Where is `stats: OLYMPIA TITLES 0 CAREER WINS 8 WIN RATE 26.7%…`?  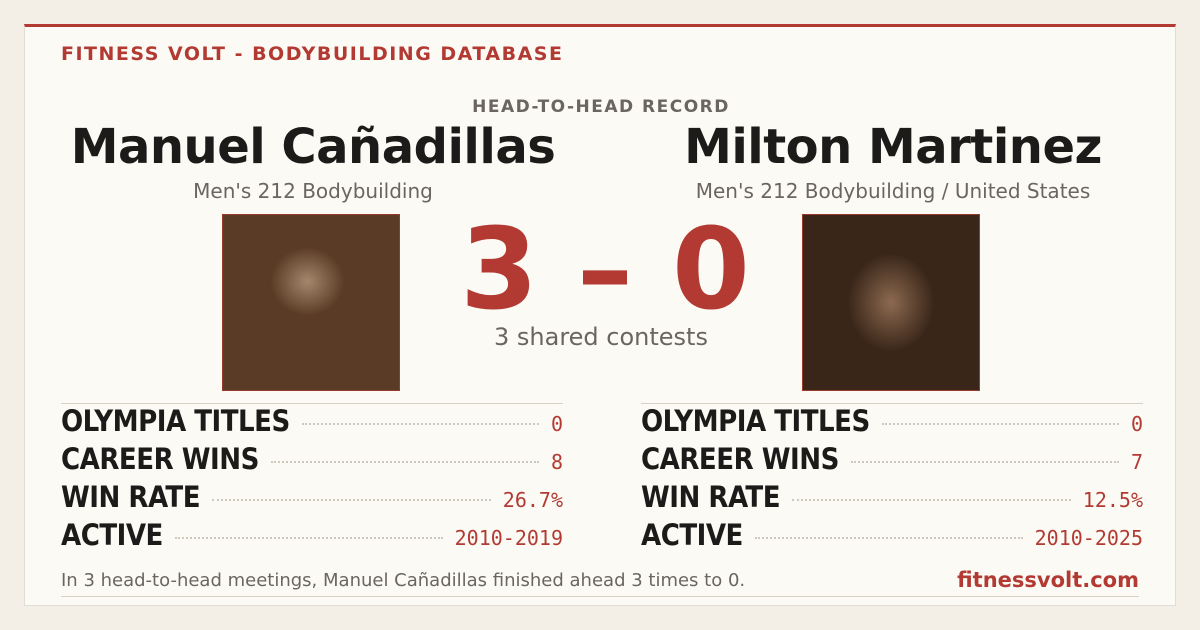
stats: OLYMPIA TITLES 0 CAREER WINS 8 WIN RATE 26.7%… is located at coordinates (312, 479).